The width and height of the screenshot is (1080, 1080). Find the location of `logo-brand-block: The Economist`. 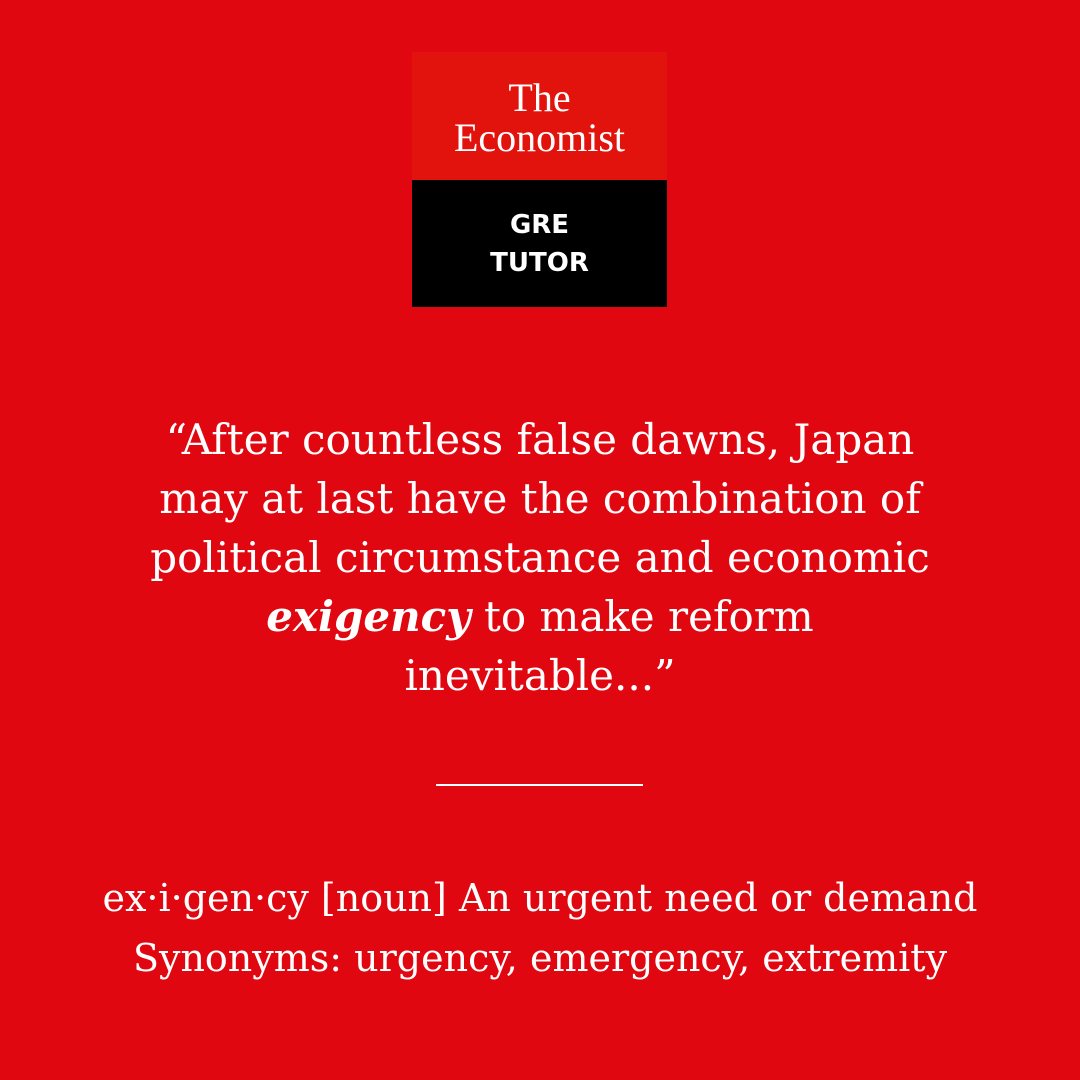

logo-brand-block: The Economist is located at coordinates (539, 116).